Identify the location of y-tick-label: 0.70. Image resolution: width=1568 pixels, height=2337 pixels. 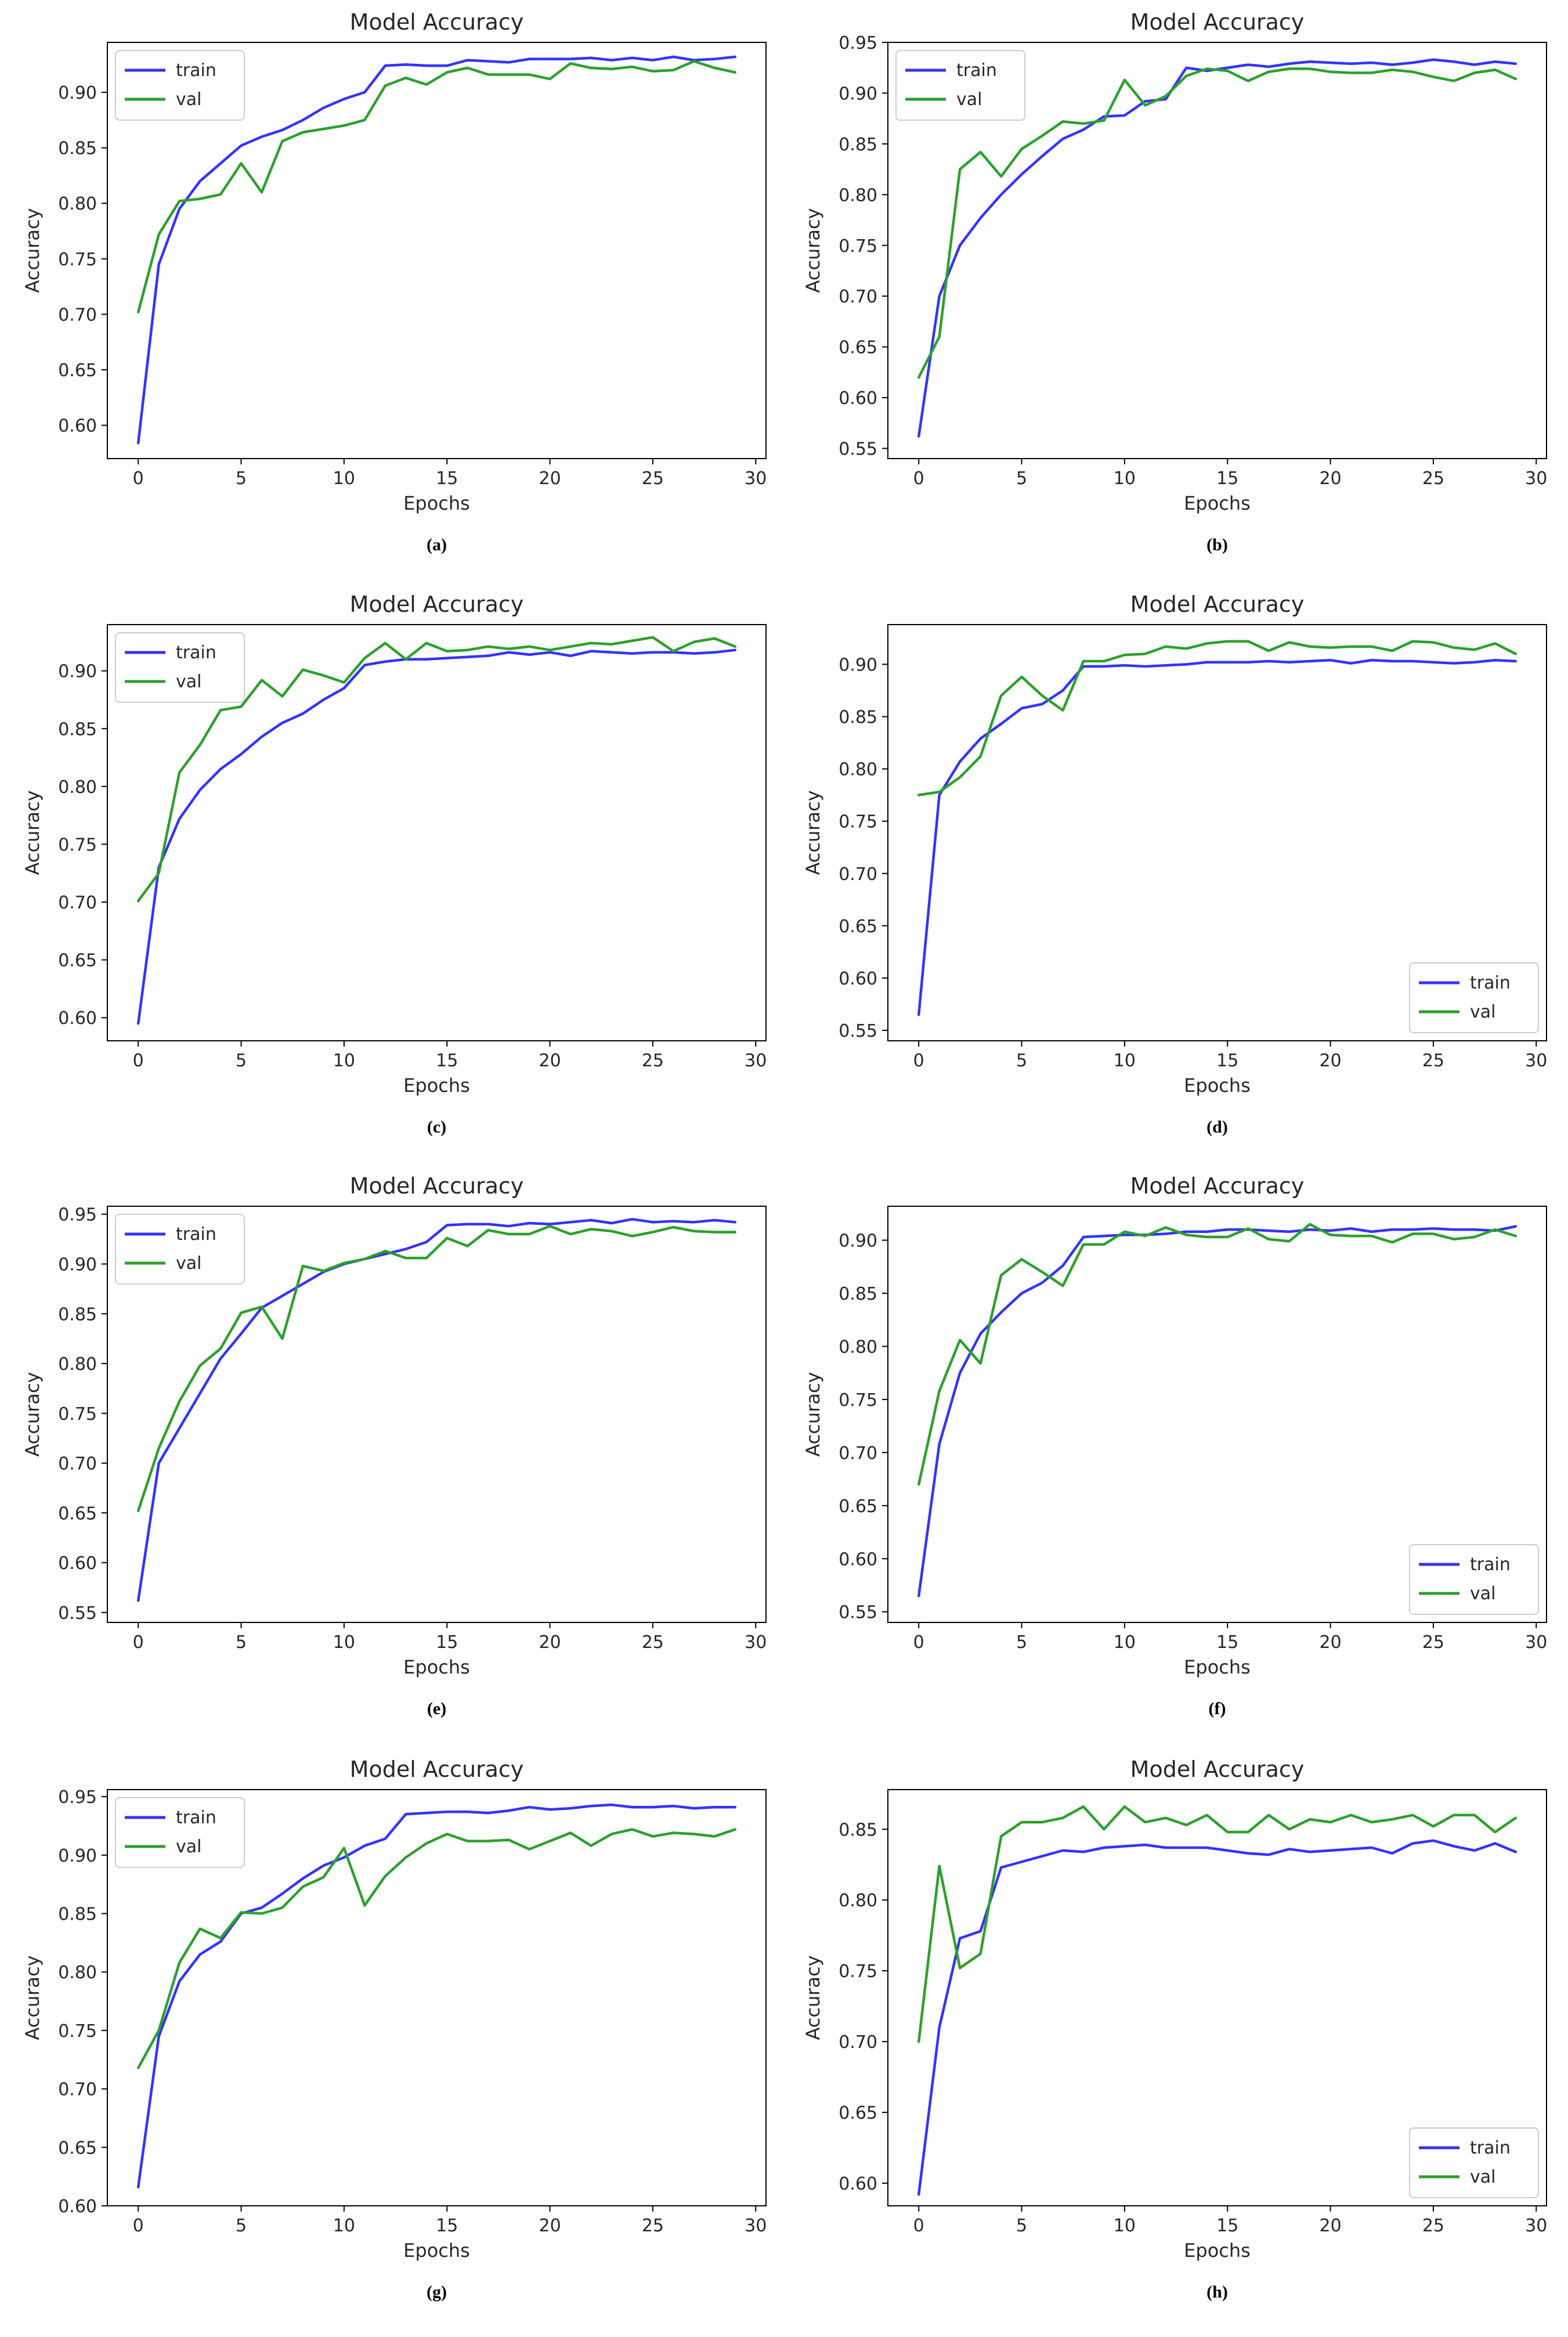
(858, 297).